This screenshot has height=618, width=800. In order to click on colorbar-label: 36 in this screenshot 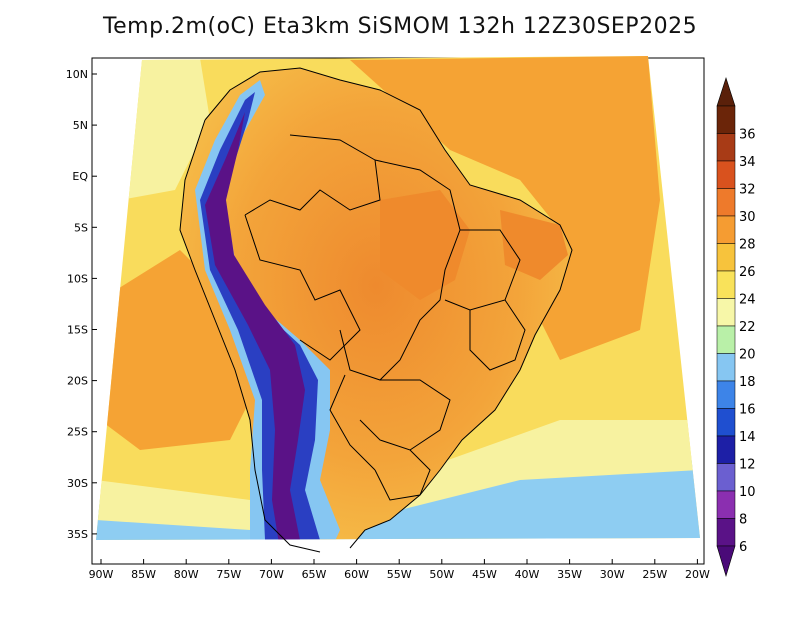, I will do `click(747, 135)`.